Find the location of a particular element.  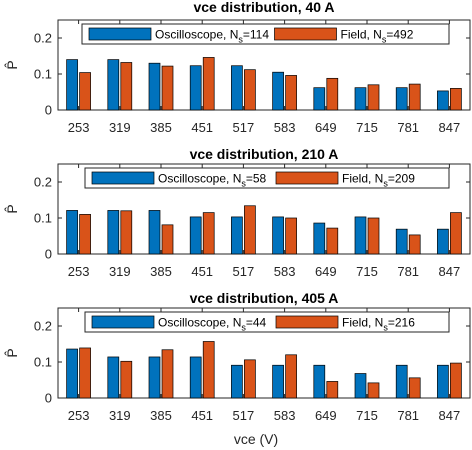

chart1-x-tick-label: 847 is located at coordinates (450, 127).